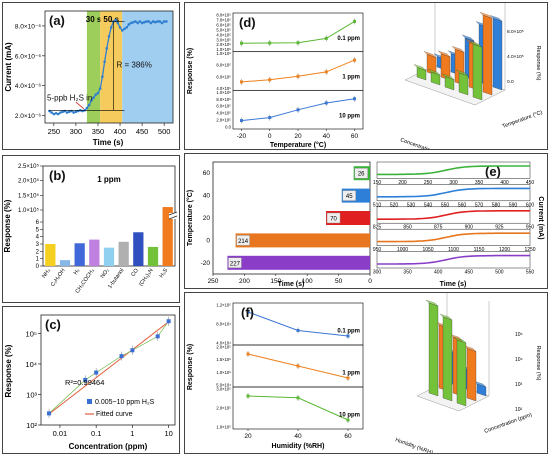 The image size is (550, 456). I want to click on strip-tick-label: 1150, so click(479, 250).